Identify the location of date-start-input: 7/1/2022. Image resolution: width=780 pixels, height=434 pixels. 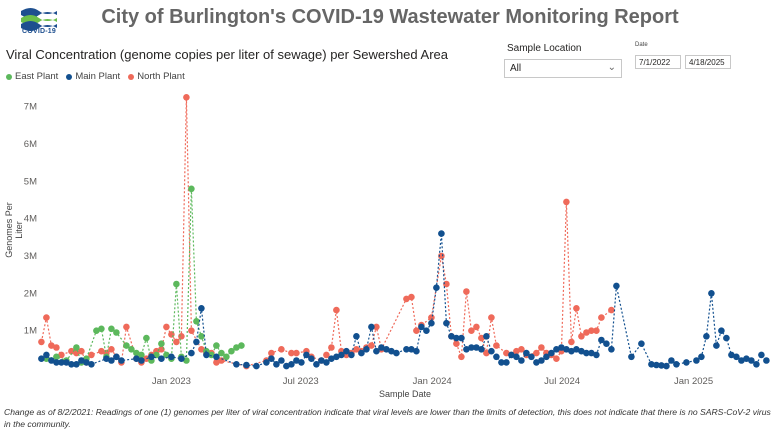
(658, 62).